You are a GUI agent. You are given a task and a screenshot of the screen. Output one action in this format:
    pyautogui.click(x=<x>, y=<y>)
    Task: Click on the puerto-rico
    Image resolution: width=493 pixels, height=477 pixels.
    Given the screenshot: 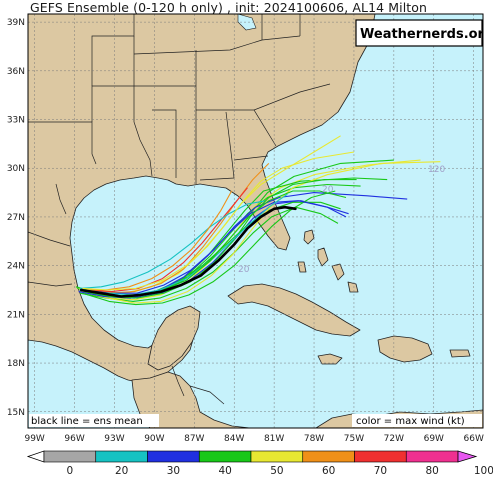 What is the action you would take?
    pyautogui.click(x=460, y=353)
    